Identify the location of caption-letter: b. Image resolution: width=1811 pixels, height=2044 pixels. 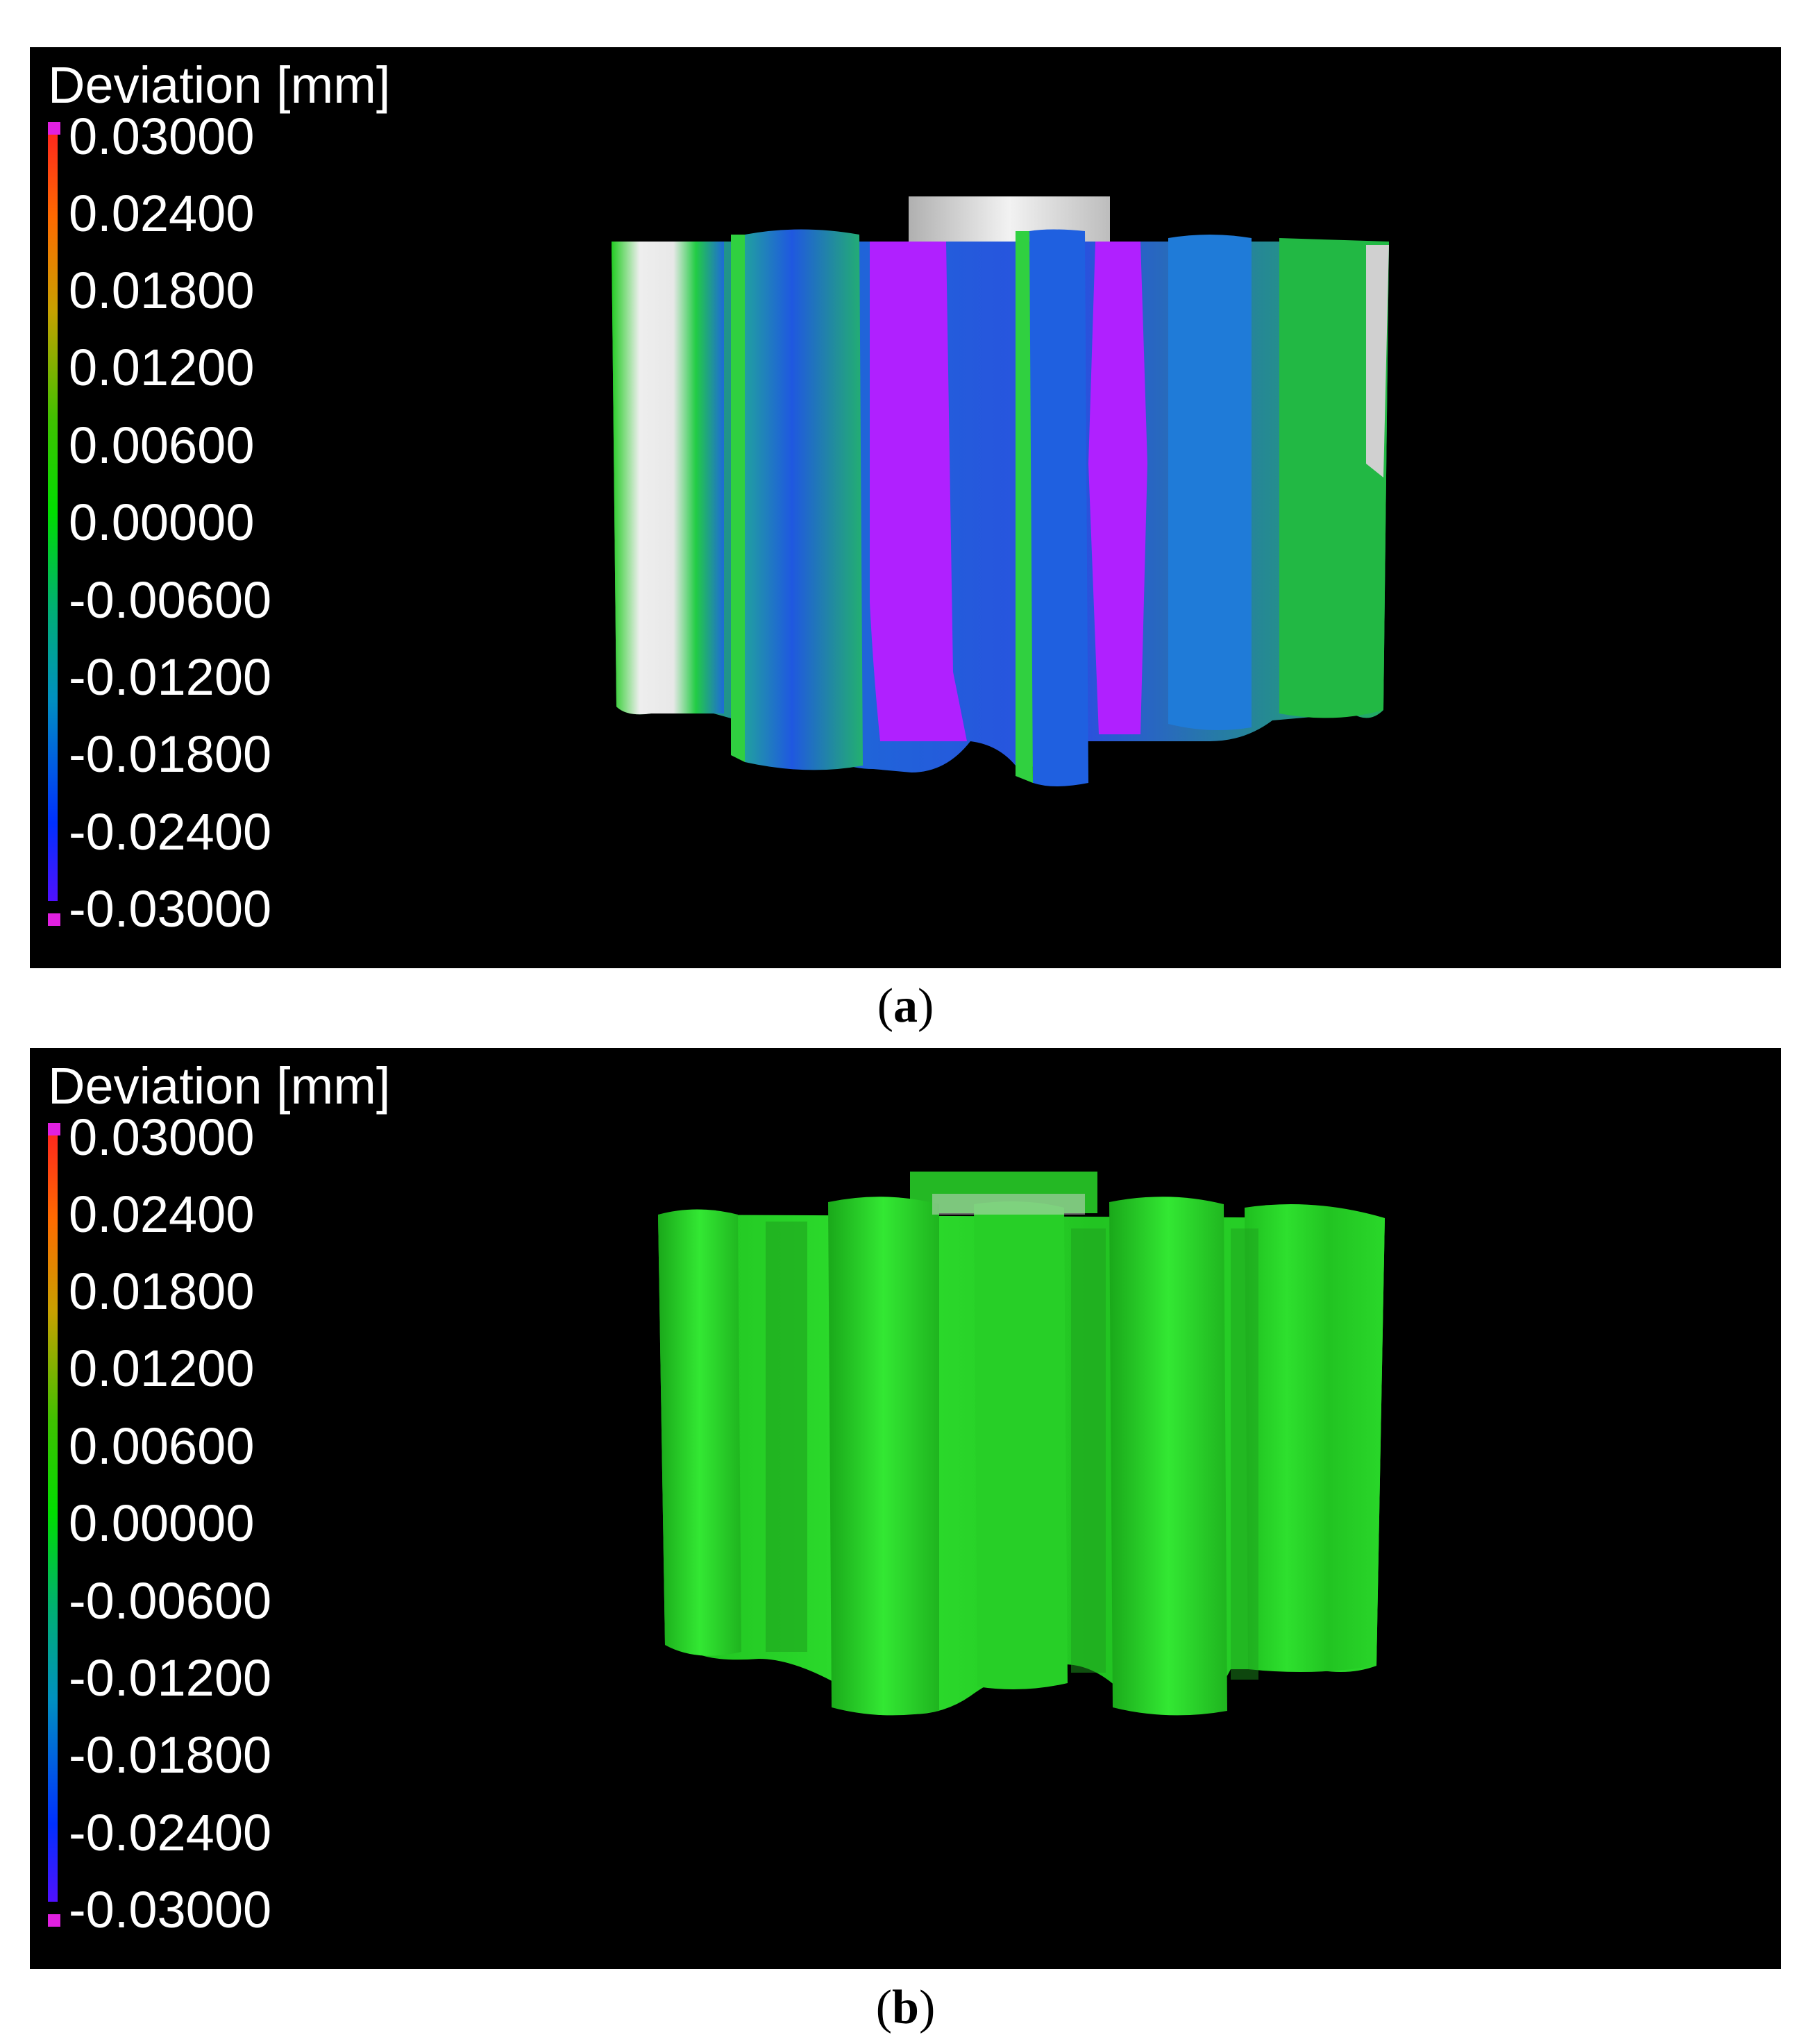
(905, 2007).